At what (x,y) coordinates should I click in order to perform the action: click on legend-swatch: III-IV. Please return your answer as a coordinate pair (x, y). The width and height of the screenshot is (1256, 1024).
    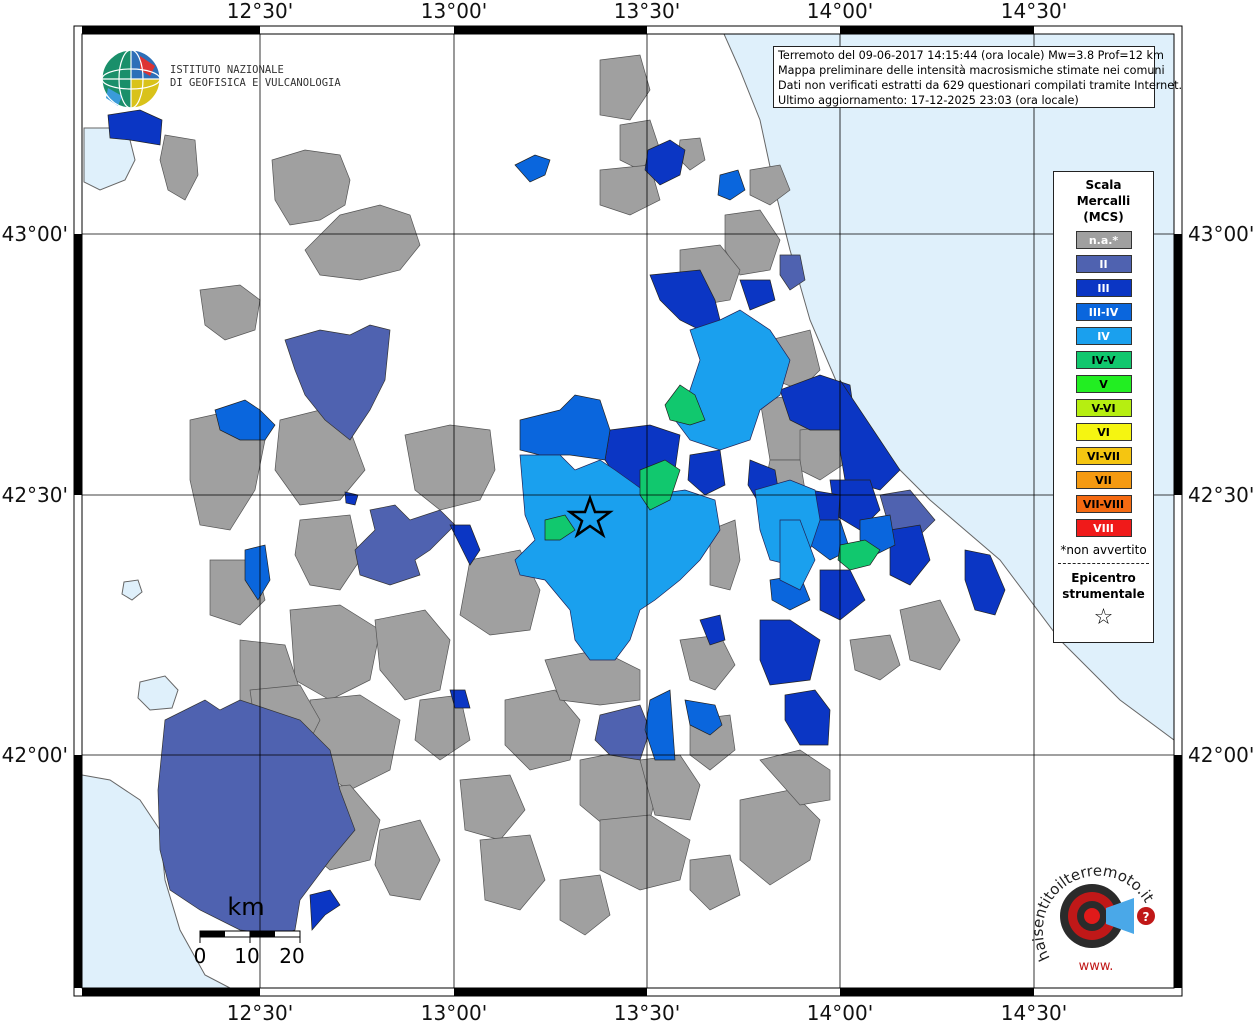
    Looking at the image, I should click on (1103, 312).